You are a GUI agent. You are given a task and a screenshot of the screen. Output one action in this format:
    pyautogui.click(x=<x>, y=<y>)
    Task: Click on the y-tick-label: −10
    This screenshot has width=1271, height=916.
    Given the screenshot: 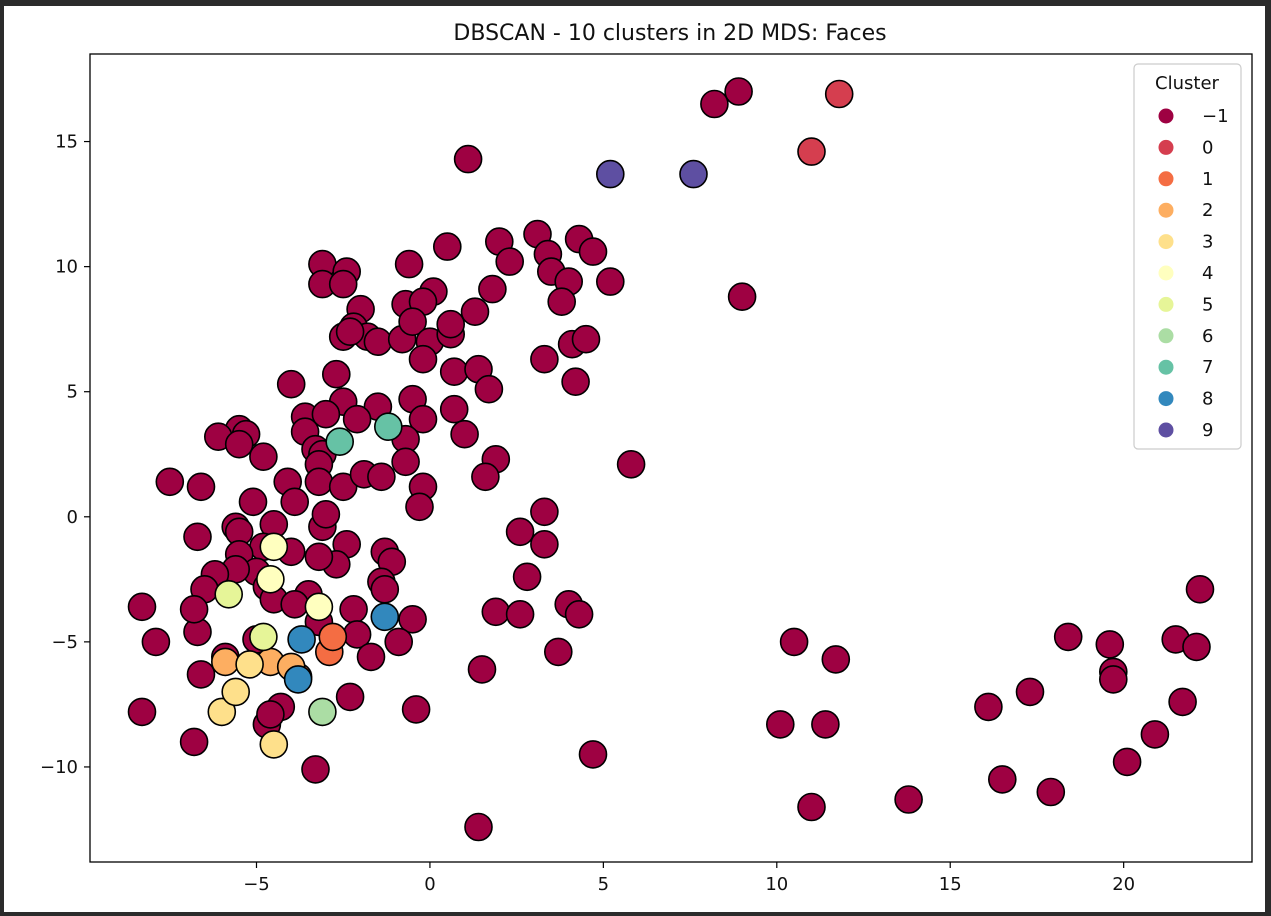 What is the action you would take?
    pyautogui.click(x=59, y=767)
    